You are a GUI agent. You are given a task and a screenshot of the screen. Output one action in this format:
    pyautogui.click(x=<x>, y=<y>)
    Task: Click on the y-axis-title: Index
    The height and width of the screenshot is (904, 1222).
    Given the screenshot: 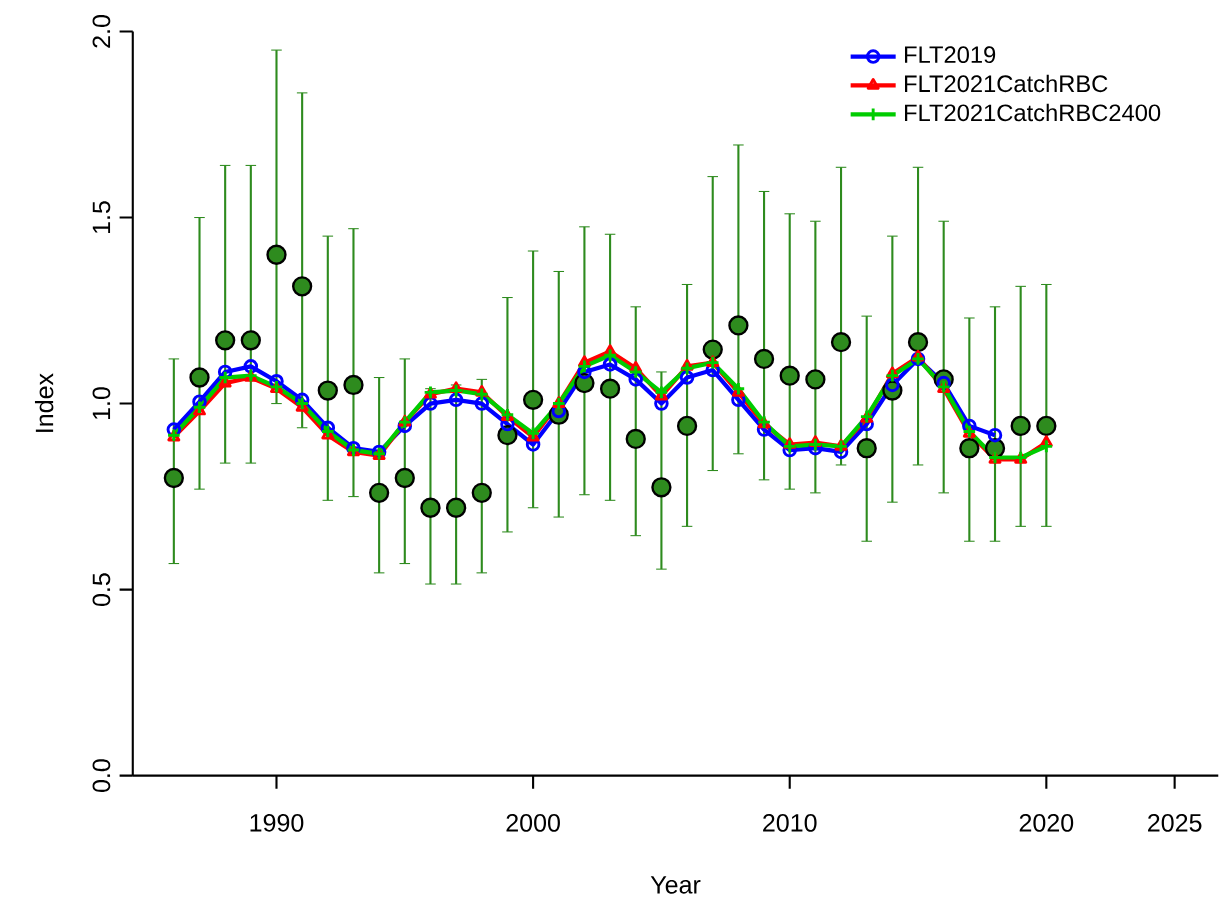 What is the action you would take?
    pyautogui.click(x=44, y=402)
    